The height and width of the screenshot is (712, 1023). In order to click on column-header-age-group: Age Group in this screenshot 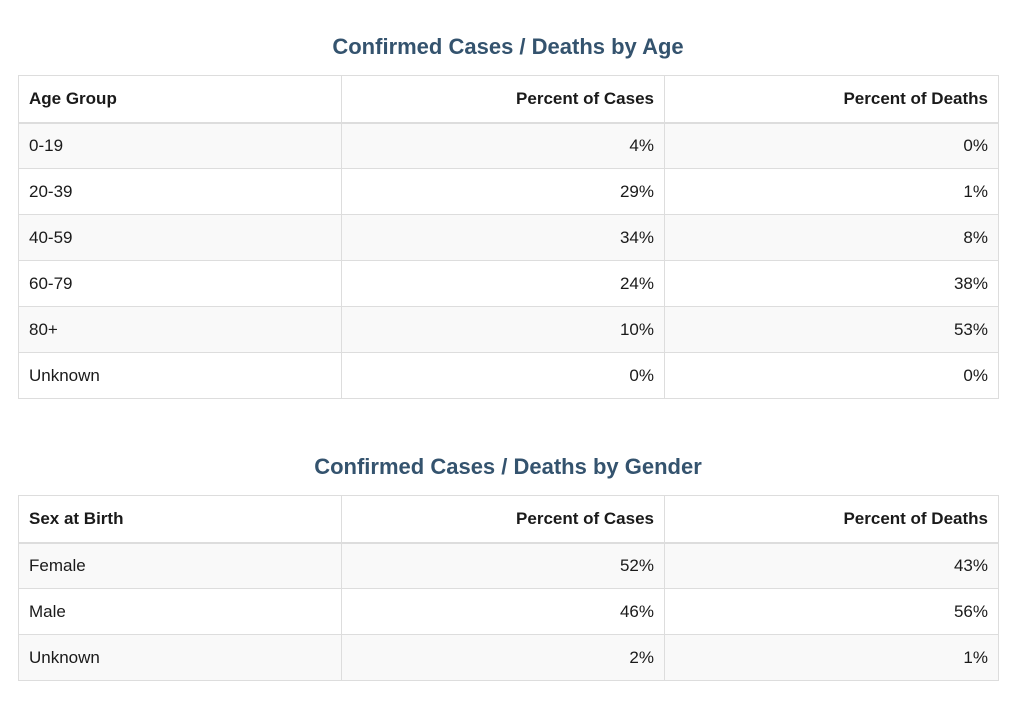, I will do `click(180, 99)`.